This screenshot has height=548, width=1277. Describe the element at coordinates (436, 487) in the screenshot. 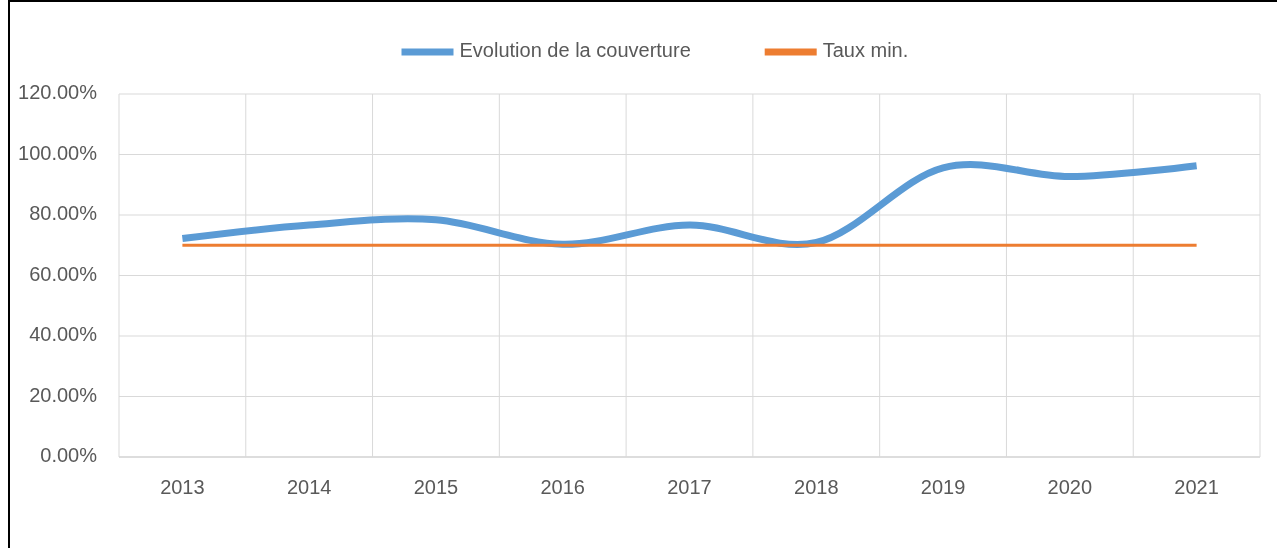

I see `x-tick-label: 2015` at that location.